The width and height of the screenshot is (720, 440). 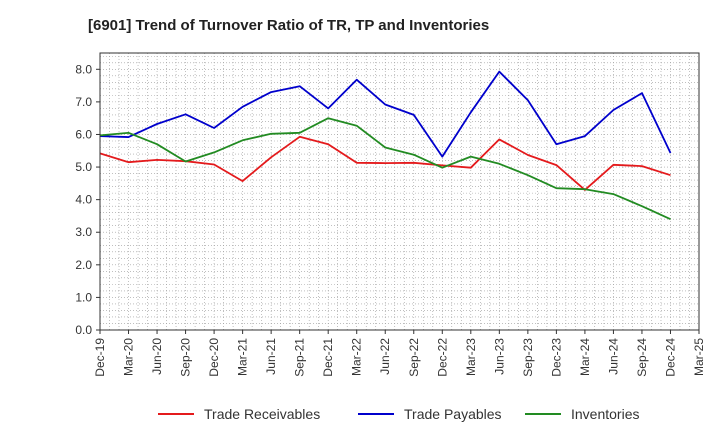 What do you see at coordinates (186, 357) in the screenshot?
I see `x-tick-label: Sep-20` at bounding box center [186, 357].